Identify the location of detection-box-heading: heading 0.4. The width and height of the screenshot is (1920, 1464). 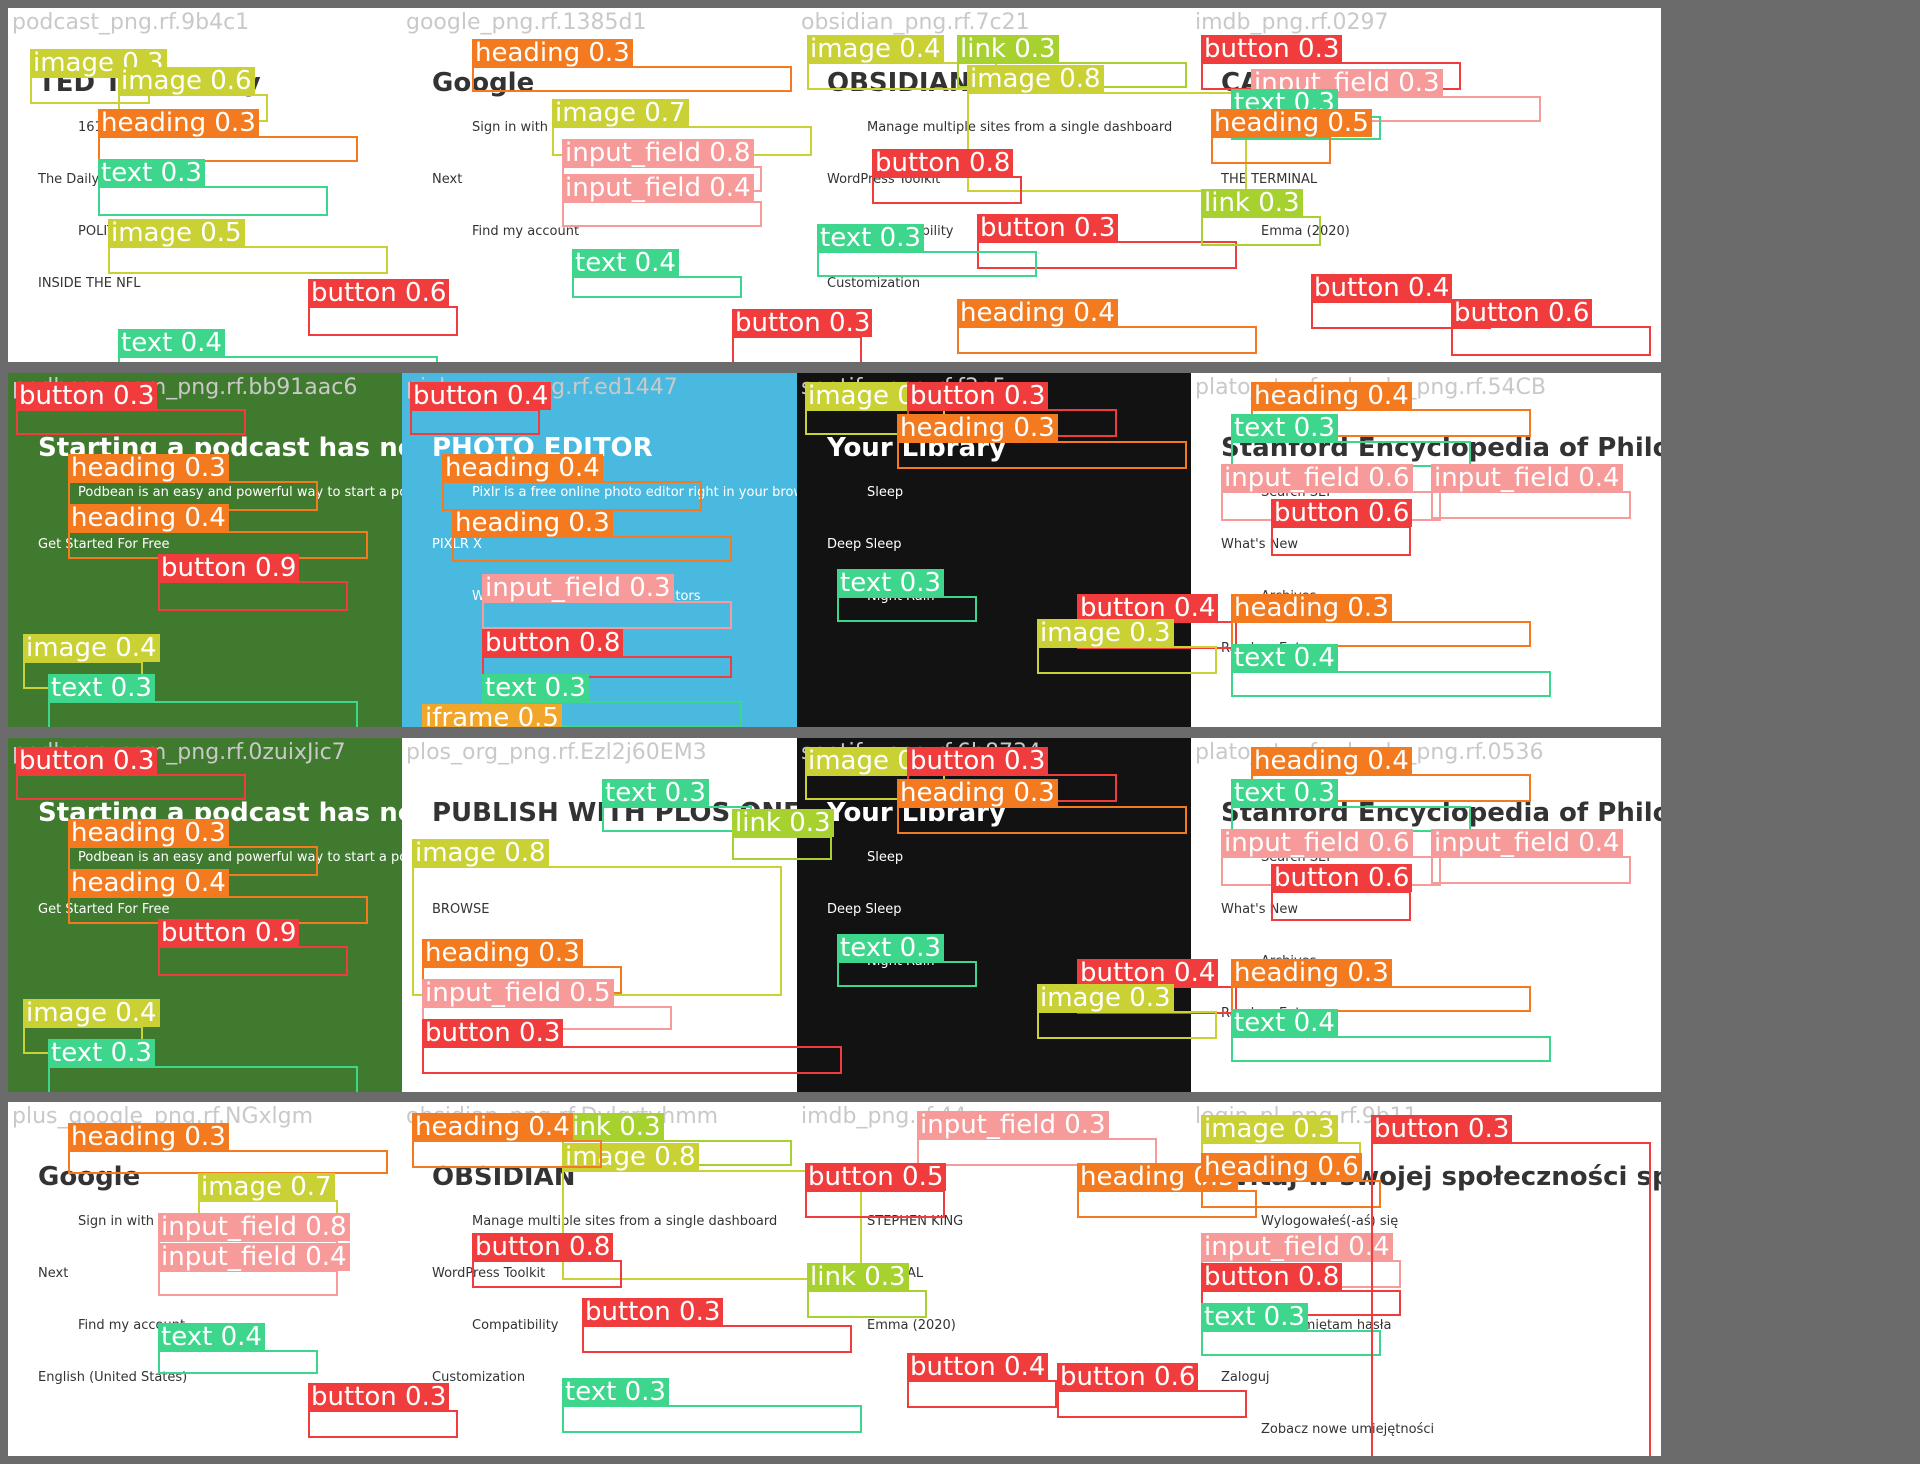
(572, 482).